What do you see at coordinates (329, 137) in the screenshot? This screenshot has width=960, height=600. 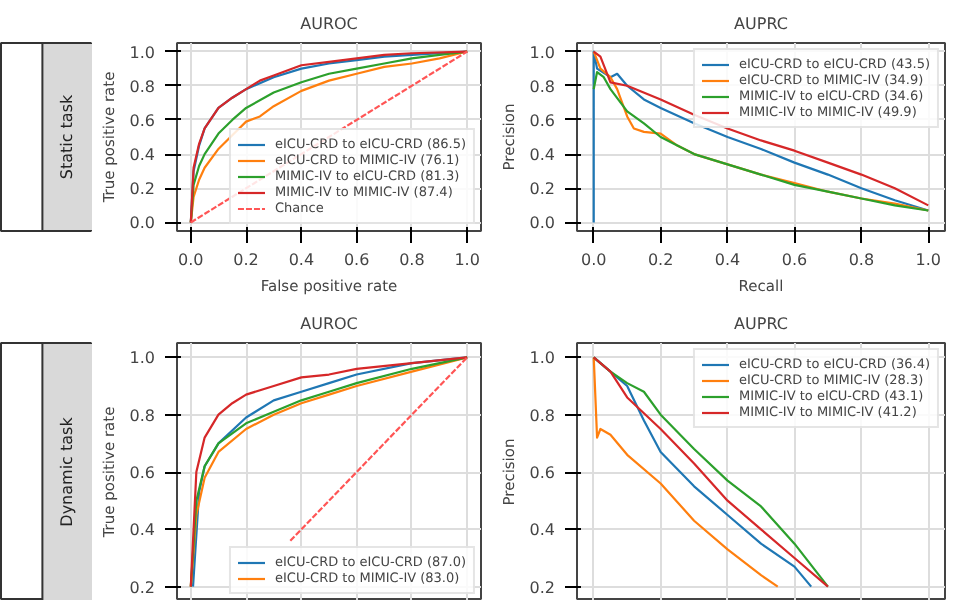 I see `line-series` at bounding box center [329, 137].